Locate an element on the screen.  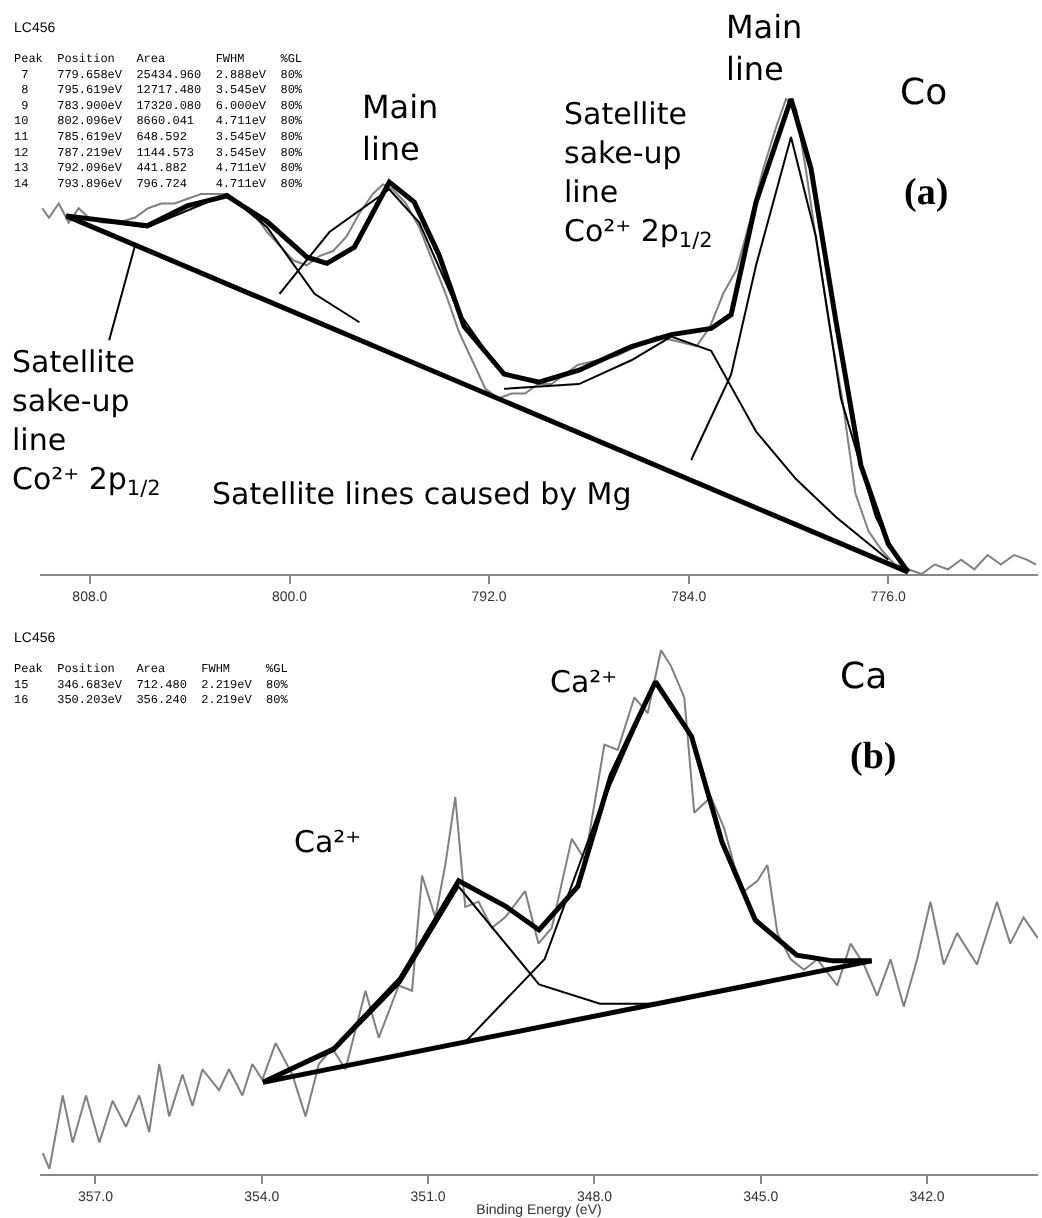
annotation: Ca is located at coordinates (864, 677).